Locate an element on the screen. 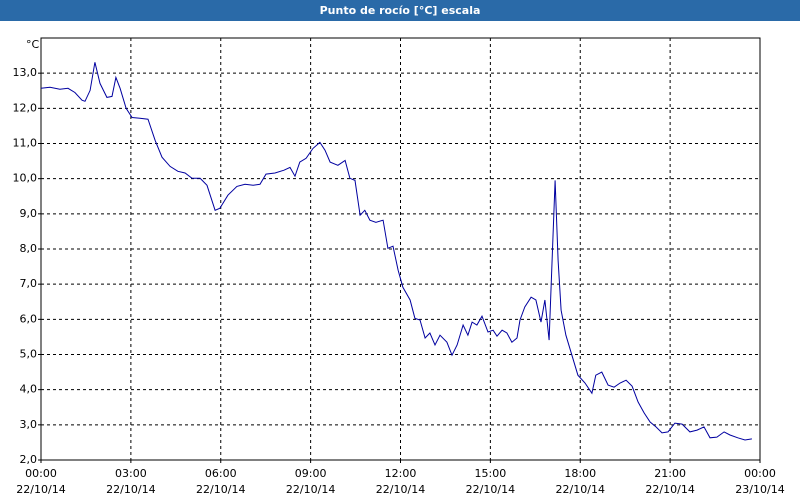 The height and width of the screenshot is (500, 800). x-tick-label: 09:00 is located at coordinates (311, 473).